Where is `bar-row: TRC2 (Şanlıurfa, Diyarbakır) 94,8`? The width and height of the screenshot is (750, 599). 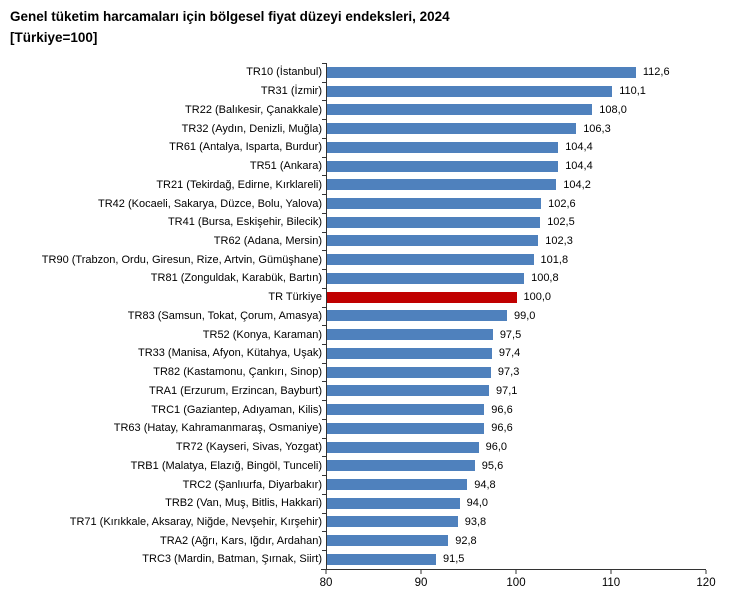
bar-row: TRC2 (Şanlıurfa, Diyarbakır) 94,8 is located at coordinates (358, 484).